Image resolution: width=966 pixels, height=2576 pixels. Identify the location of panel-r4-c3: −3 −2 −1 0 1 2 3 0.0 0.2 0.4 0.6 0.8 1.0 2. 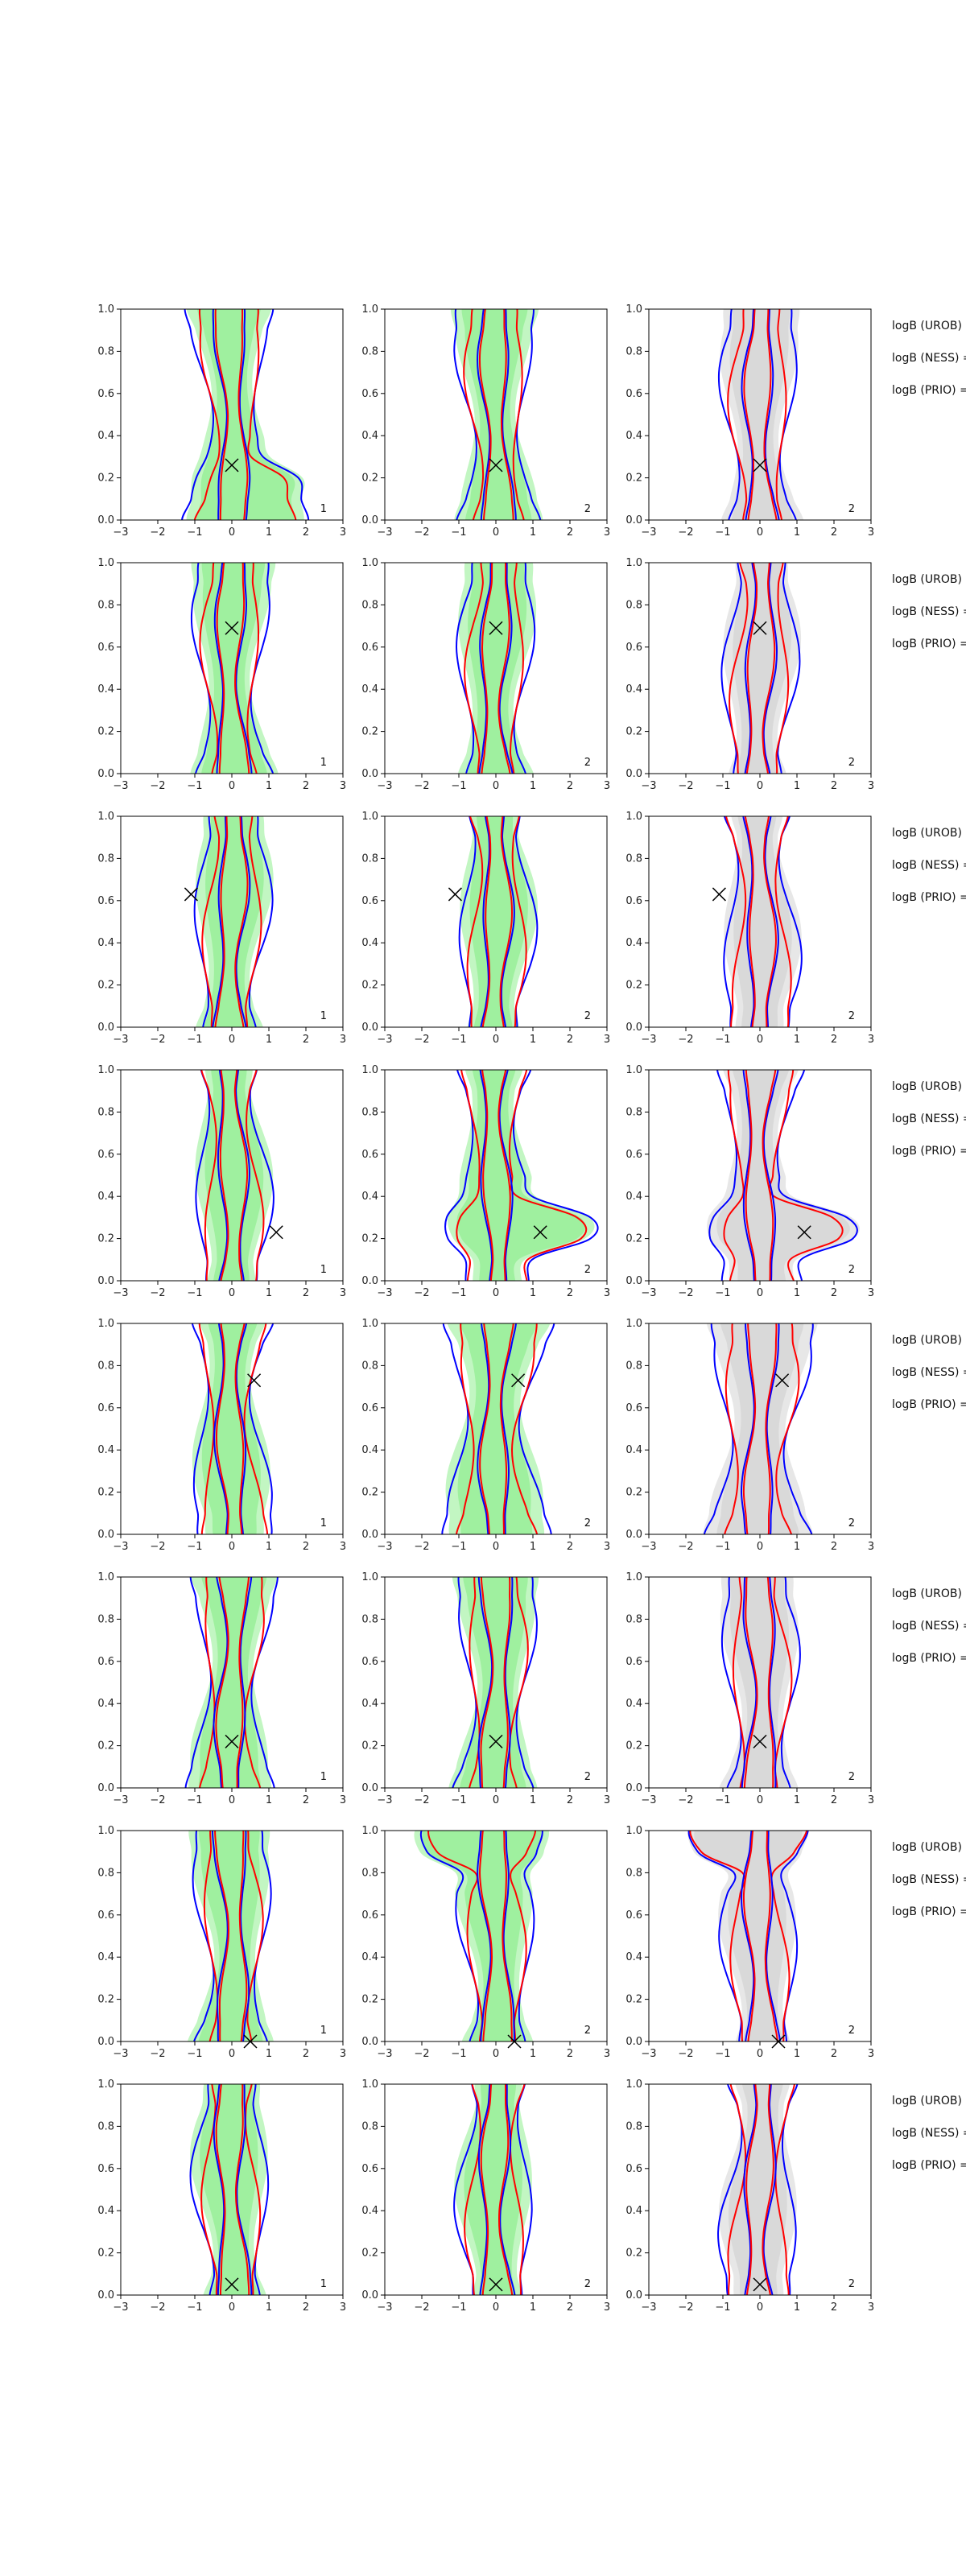
(749, 1181).